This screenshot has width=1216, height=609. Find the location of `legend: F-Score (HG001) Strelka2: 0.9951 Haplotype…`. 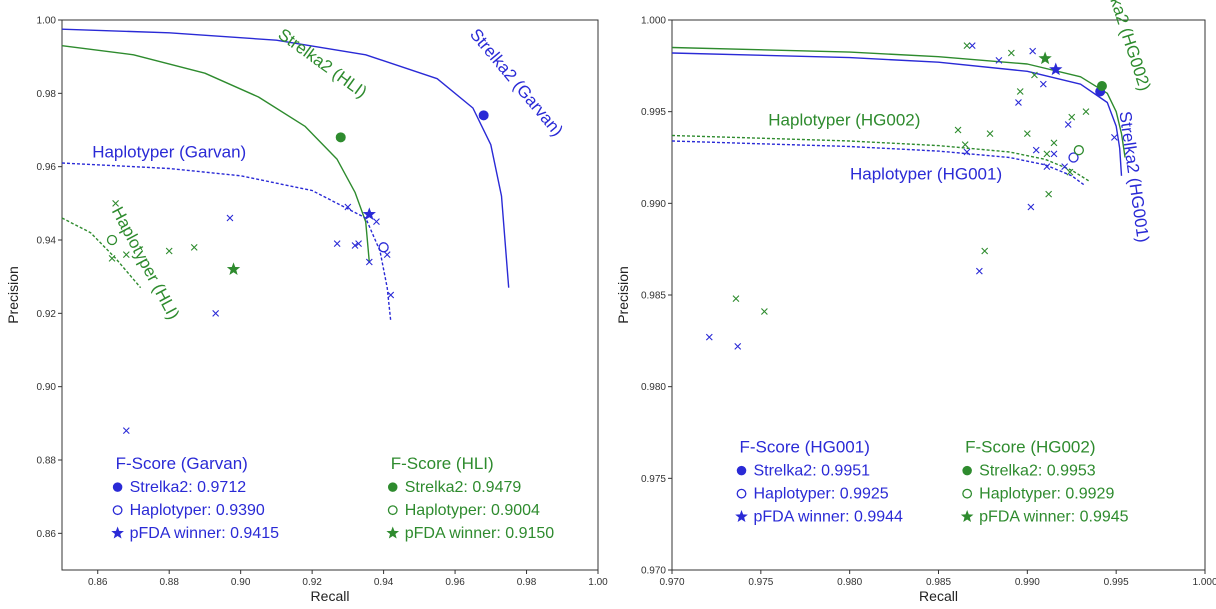

legend: F-Score (HG001) Strelka2: 0.9951 Haplotype… is located at coordinates (819, 482).